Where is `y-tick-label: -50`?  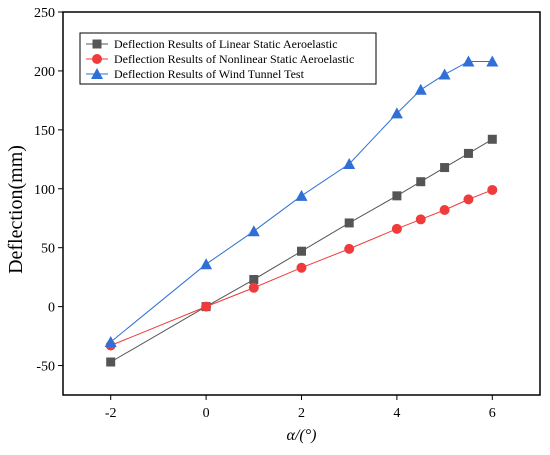
y-tick-label: -50 is located at coordinates (45, 367).